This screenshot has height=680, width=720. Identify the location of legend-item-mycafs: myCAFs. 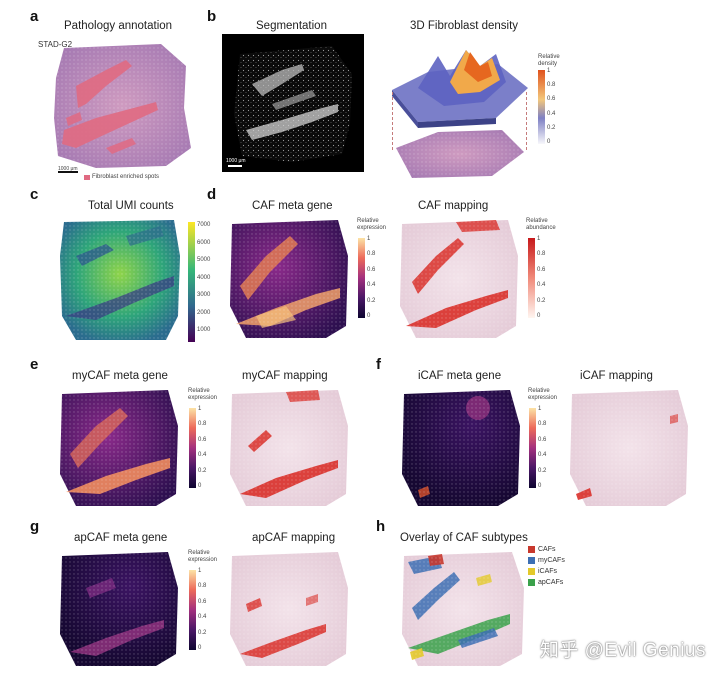
(546, 560).